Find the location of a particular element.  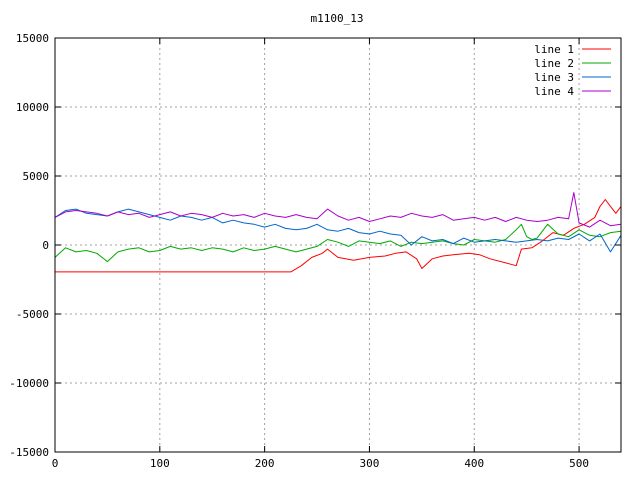

y-tick-label: -10000 is located at coordinates (29, 383).